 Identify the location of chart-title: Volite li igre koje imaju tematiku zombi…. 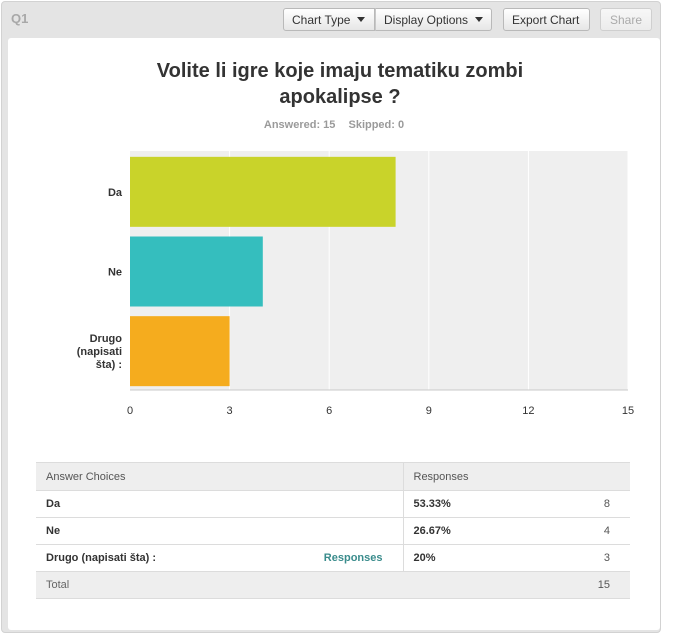
(340, 84).